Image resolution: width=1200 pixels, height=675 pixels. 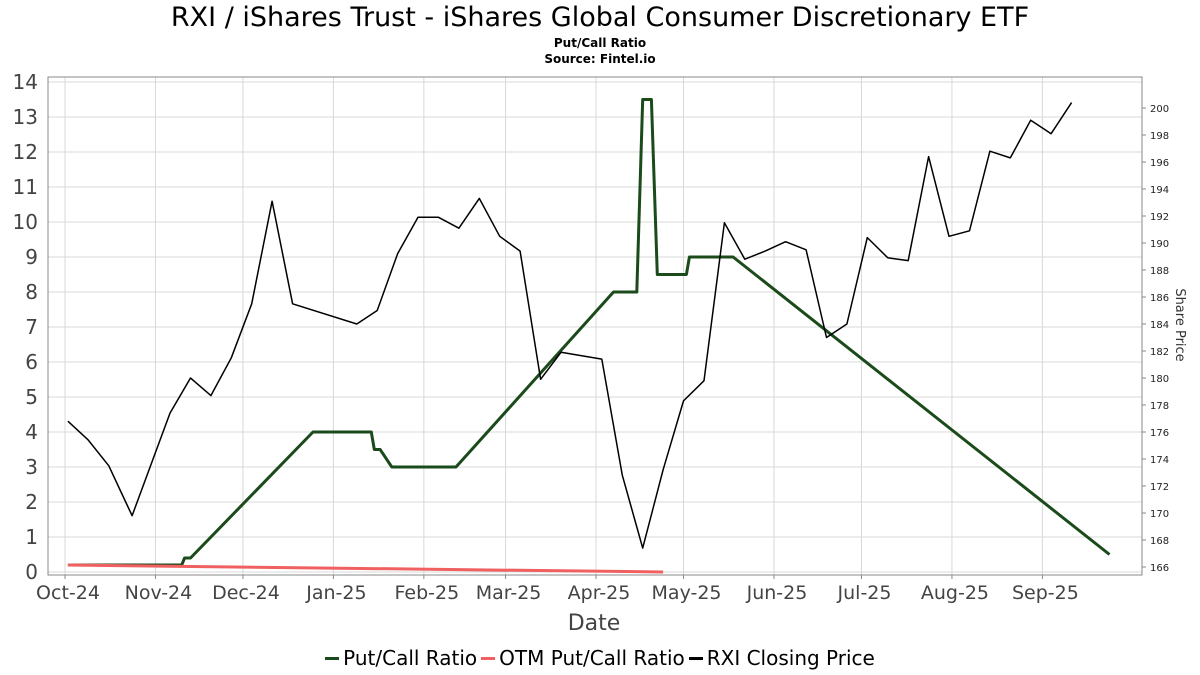 I want to click on legend-label: Put/Call Ratio, so click(x=410, y=658).